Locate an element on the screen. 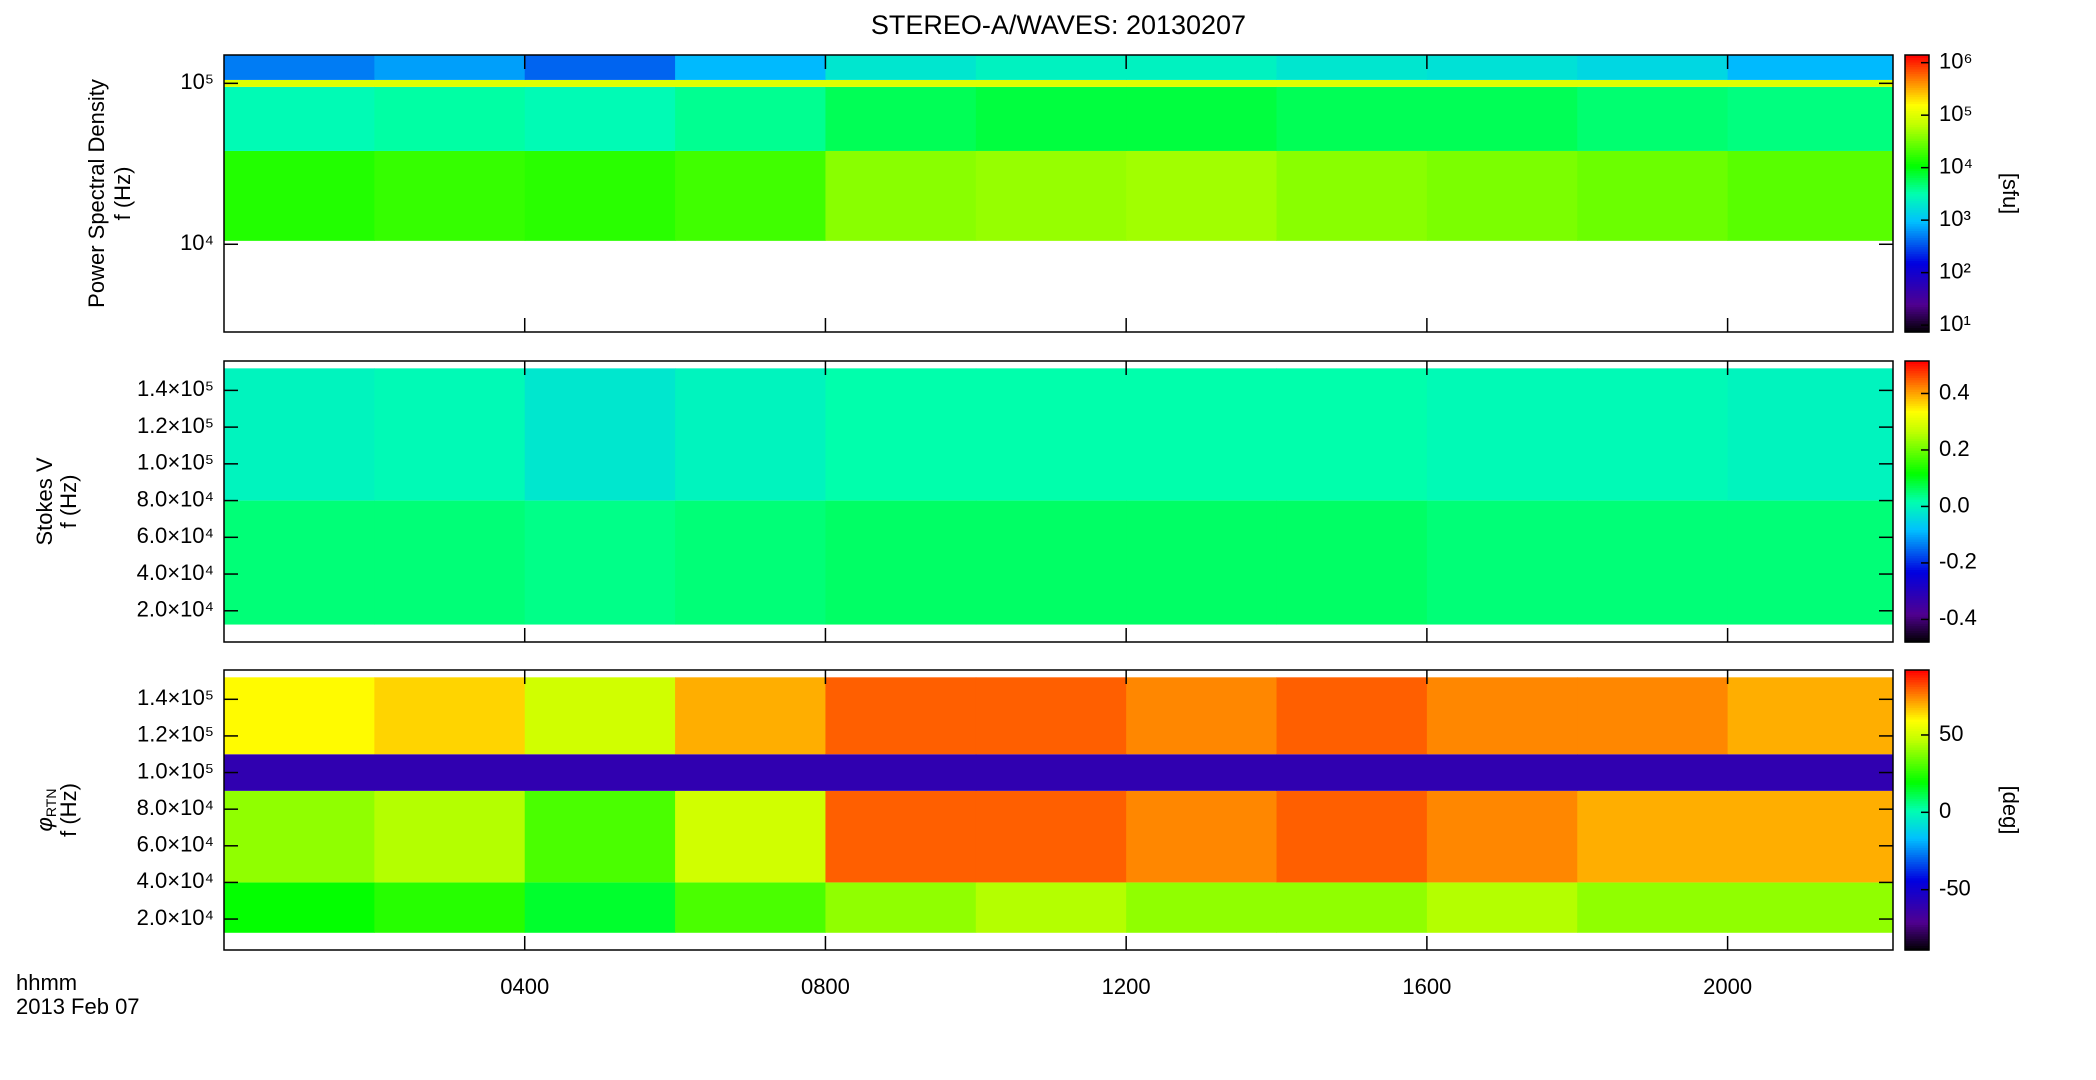 This screenshot has width=2096, height=1080. colorbar-tick-label: 0 is located at coordinates (1945, 810).